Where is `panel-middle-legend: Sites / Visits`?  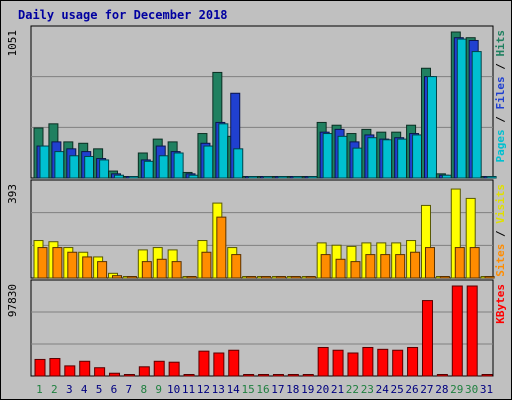
panel-middle-legend: Sites / Visits is located at coordinates (500, 230).